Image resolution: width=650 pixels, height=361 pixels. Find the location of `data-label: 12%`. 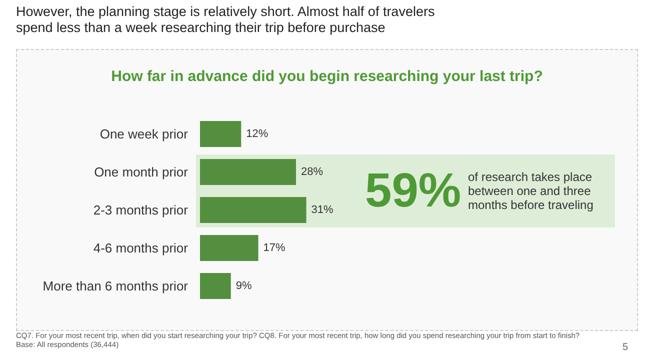

data-label: 12% is located at coordinates (257, 134).